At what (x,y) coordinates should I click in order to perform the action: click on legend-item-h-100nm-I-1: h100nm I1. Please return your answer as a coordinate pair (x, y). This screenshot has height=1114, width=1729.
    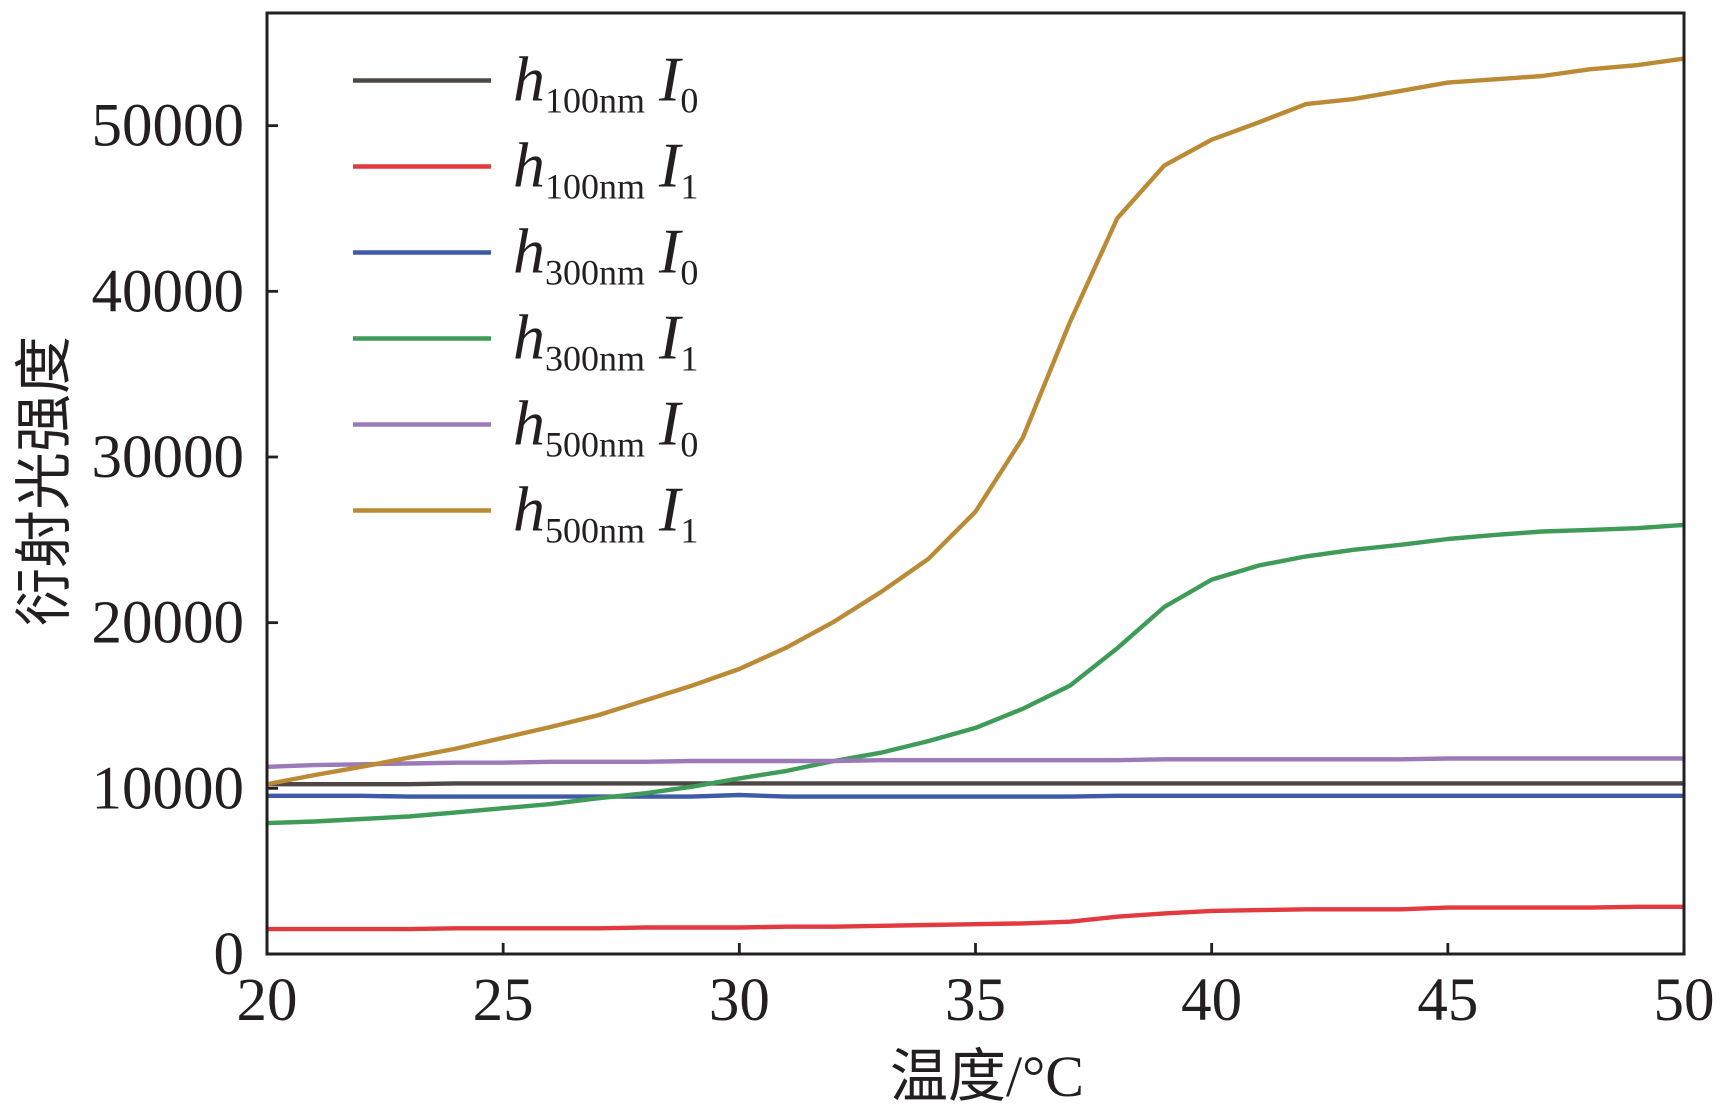
    Looking at the image, I should click on (525, 168).